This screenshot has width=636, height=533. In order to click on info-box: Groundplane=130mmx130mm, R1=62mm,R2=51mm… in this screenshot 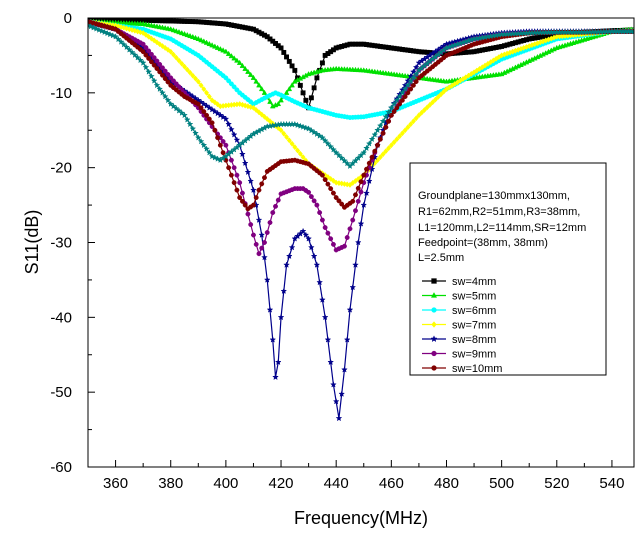, I will do `click(508, 269)`.